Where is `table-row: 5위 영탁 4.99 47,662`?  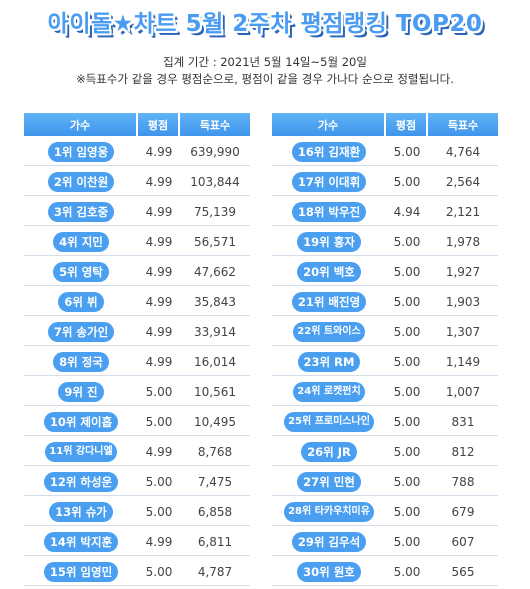 table-row: 5위 영탁 4.99 47,662 is located at coordinates (137, 272).